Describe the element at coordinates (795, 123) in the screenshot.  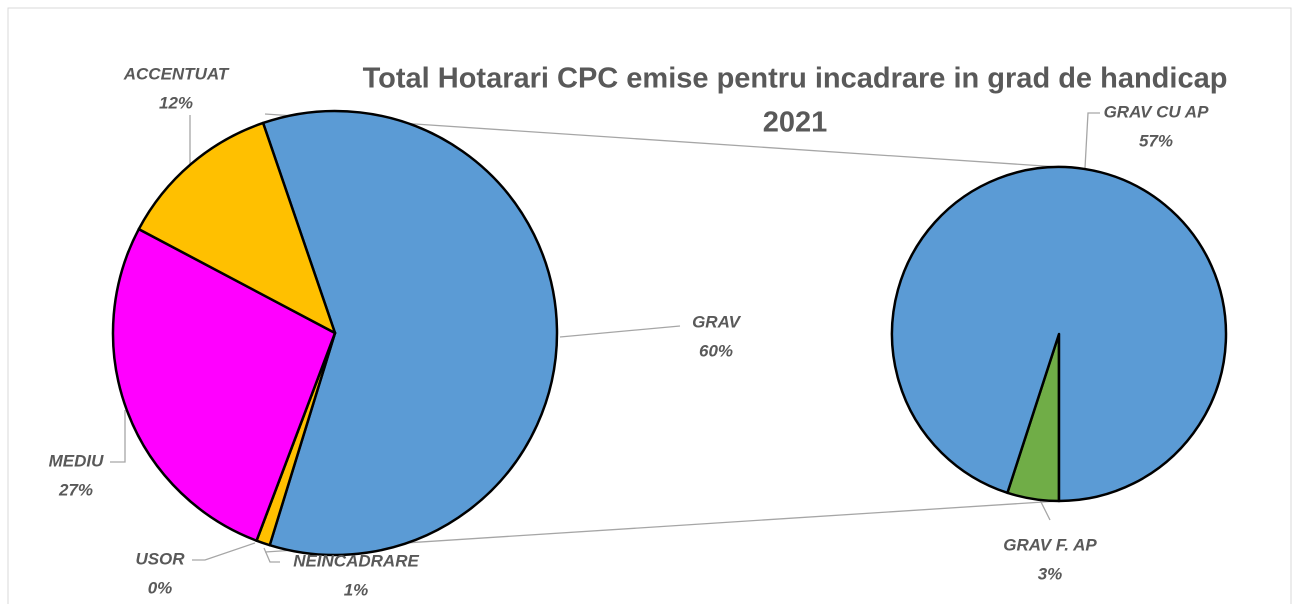
I see `chart-title: 2021` at that location.